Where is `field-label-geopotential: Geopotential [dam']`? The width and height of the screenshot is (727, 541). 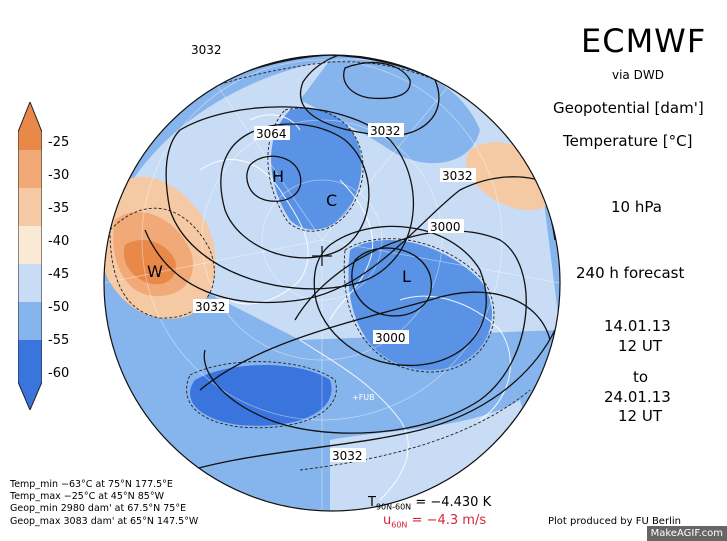 field-label-geopotential: Geopotential [dam'] is located at coordinates (628, 108).